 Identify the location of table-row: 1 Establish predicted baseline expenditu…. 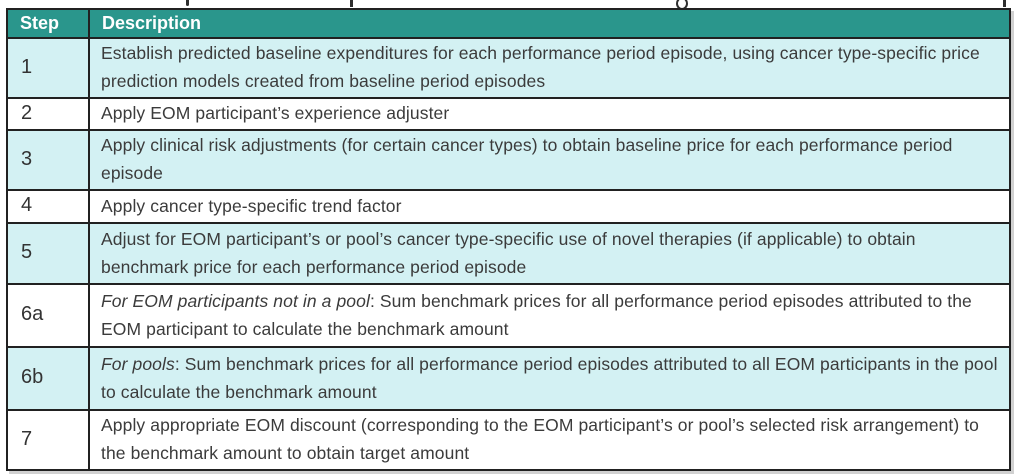
(508, 68).